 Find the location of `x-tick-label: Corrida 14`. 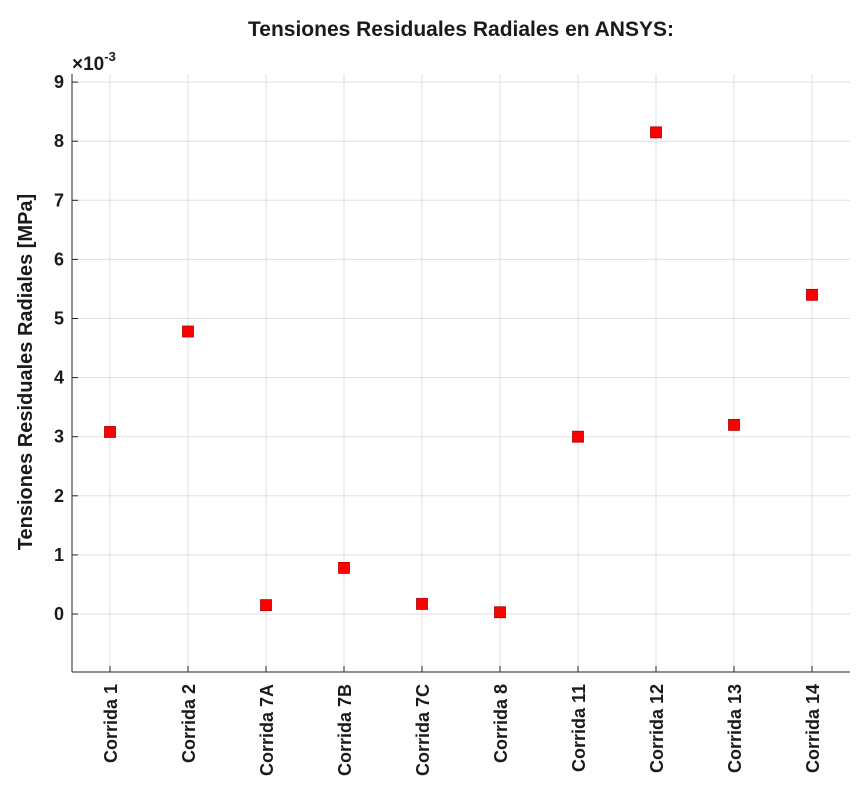

x-tick-label: Corrida 14 is located at coordinates (813, 728).